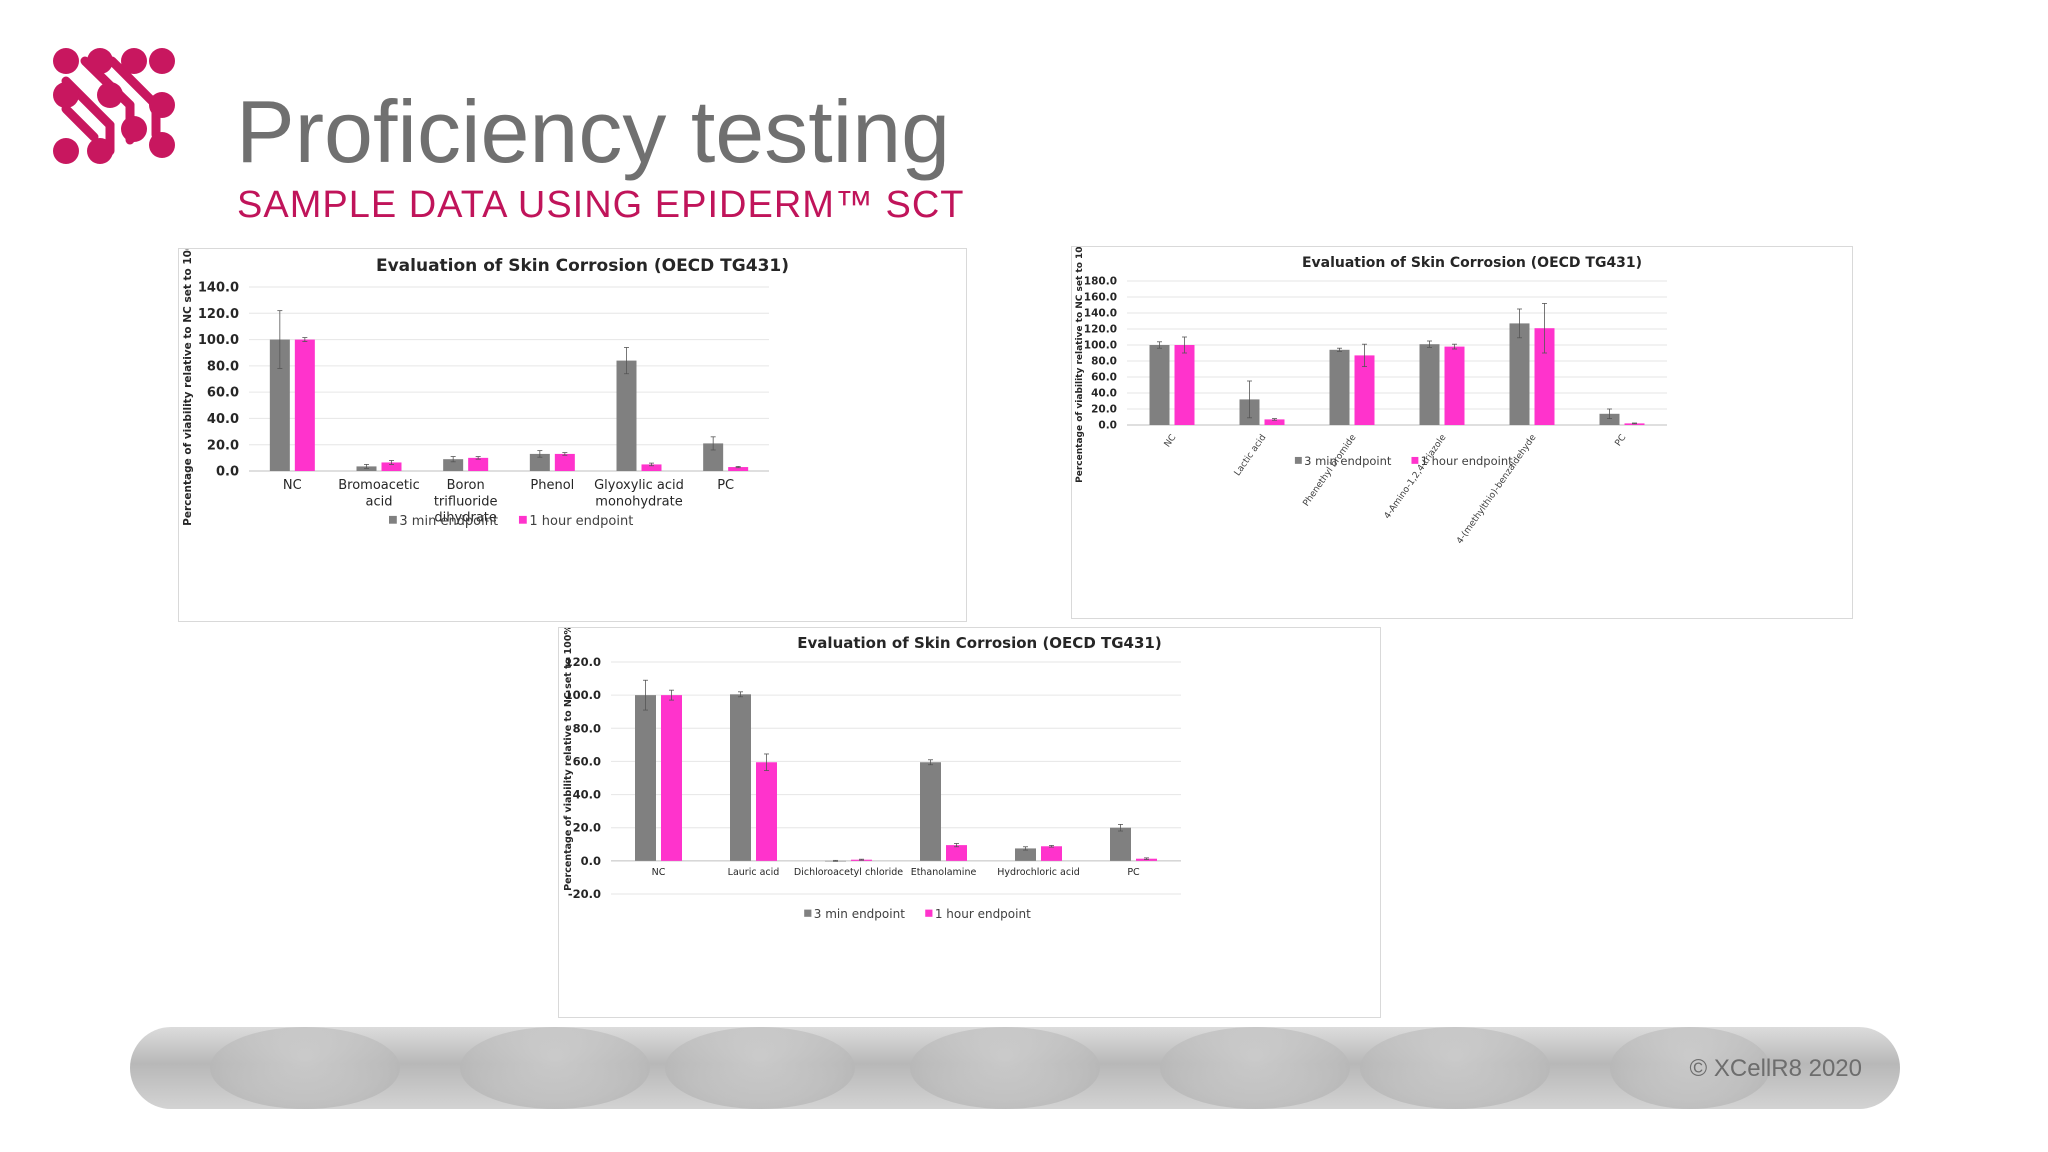  What do you see at coordinates (1497, 489) in the screenshot?
I see `x-tick-label: 4-(methylthio)-benzaldehyde` at bounding box center [1497, 489].